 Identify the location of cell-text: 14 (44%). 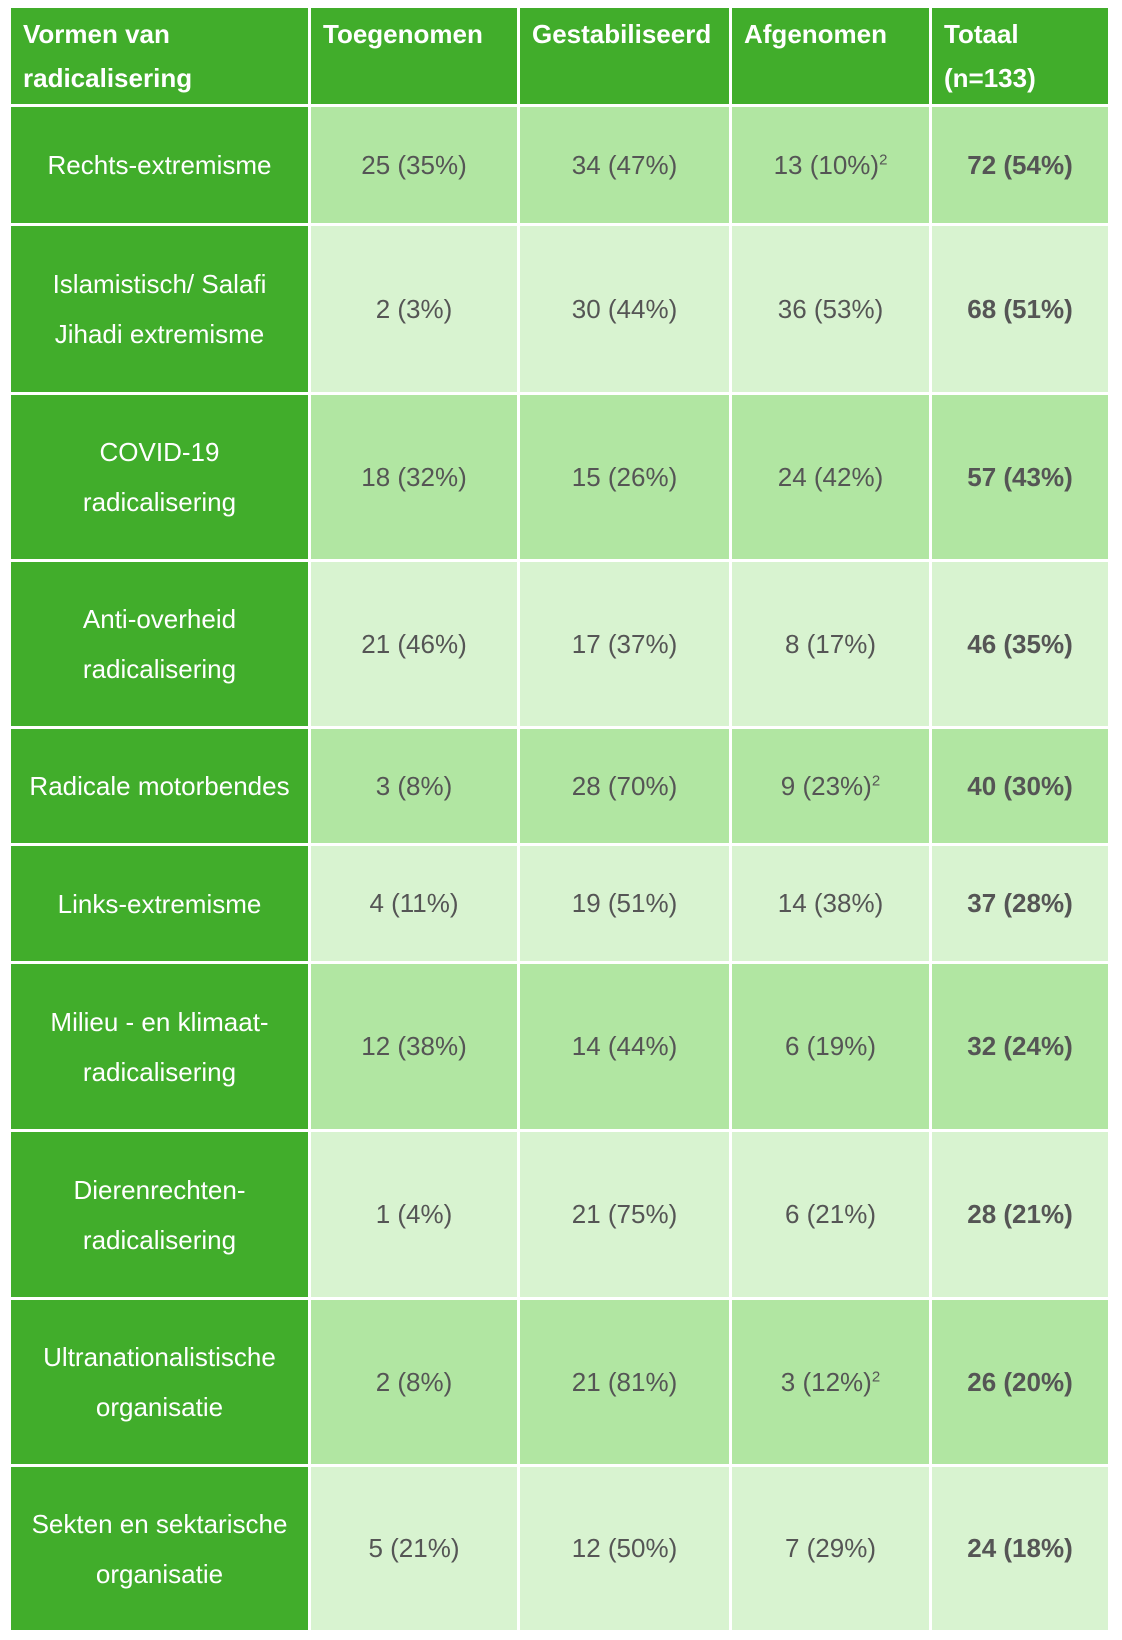
(624, 1046).